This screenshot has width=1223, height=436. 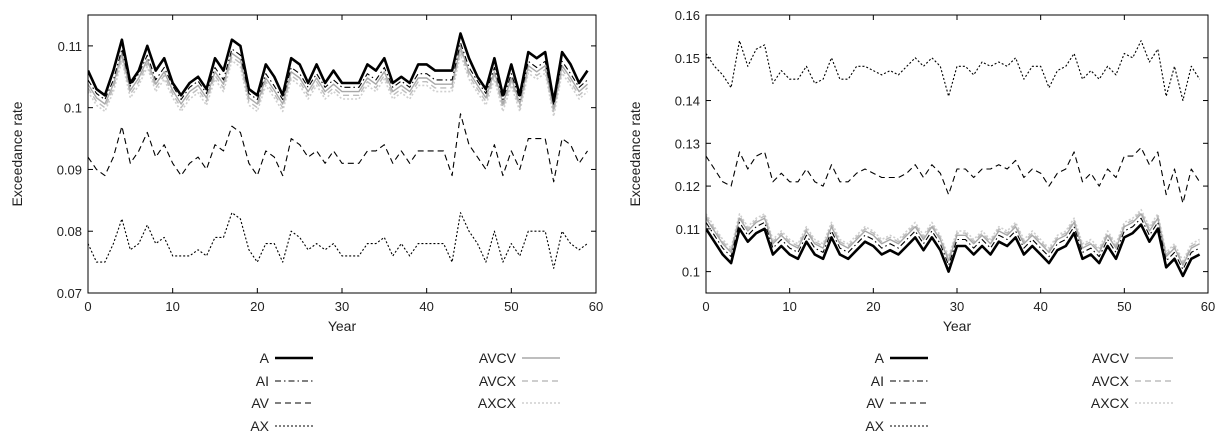 I want to click on y-tick-label: 0.08, so click(x=69, y=231).